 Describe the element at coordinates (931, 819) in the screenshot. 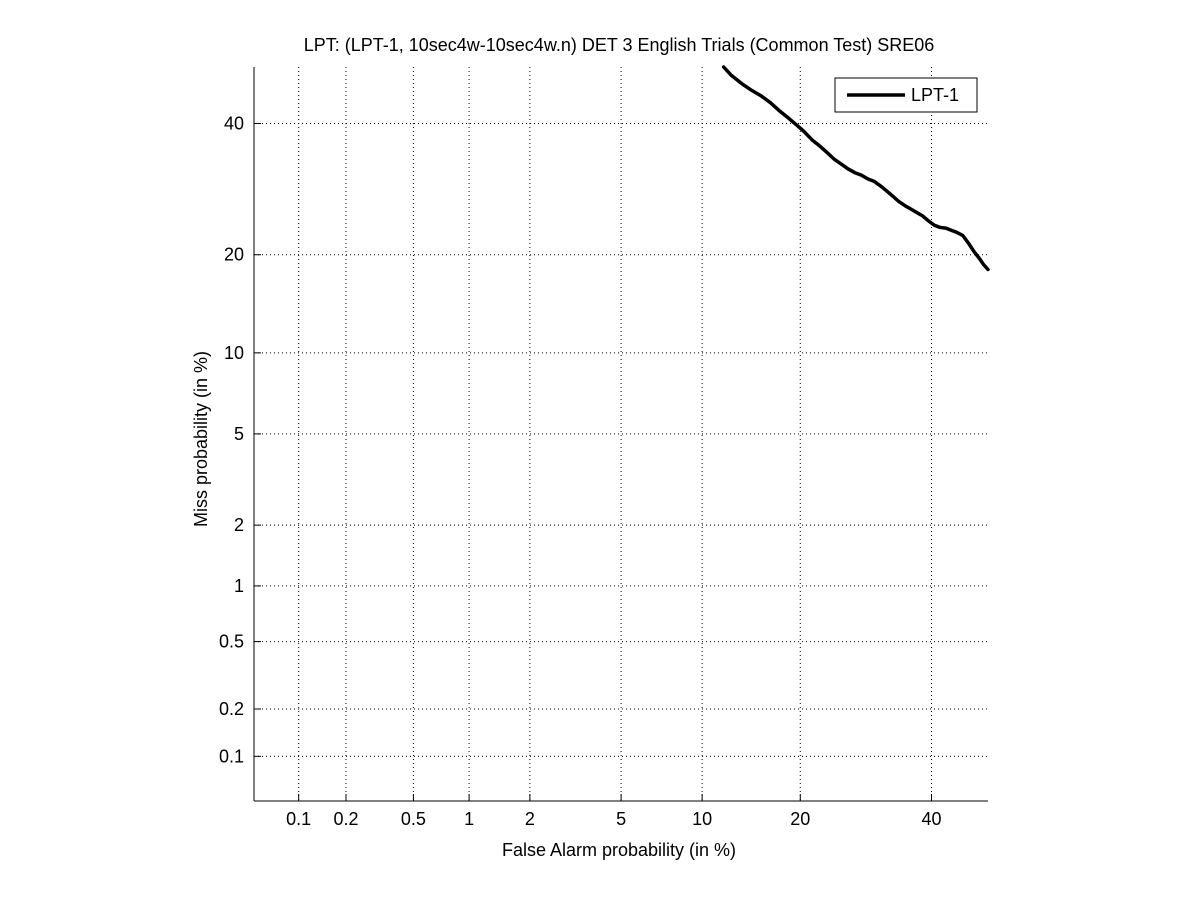

I see `x-tick-label: 40` at that location.